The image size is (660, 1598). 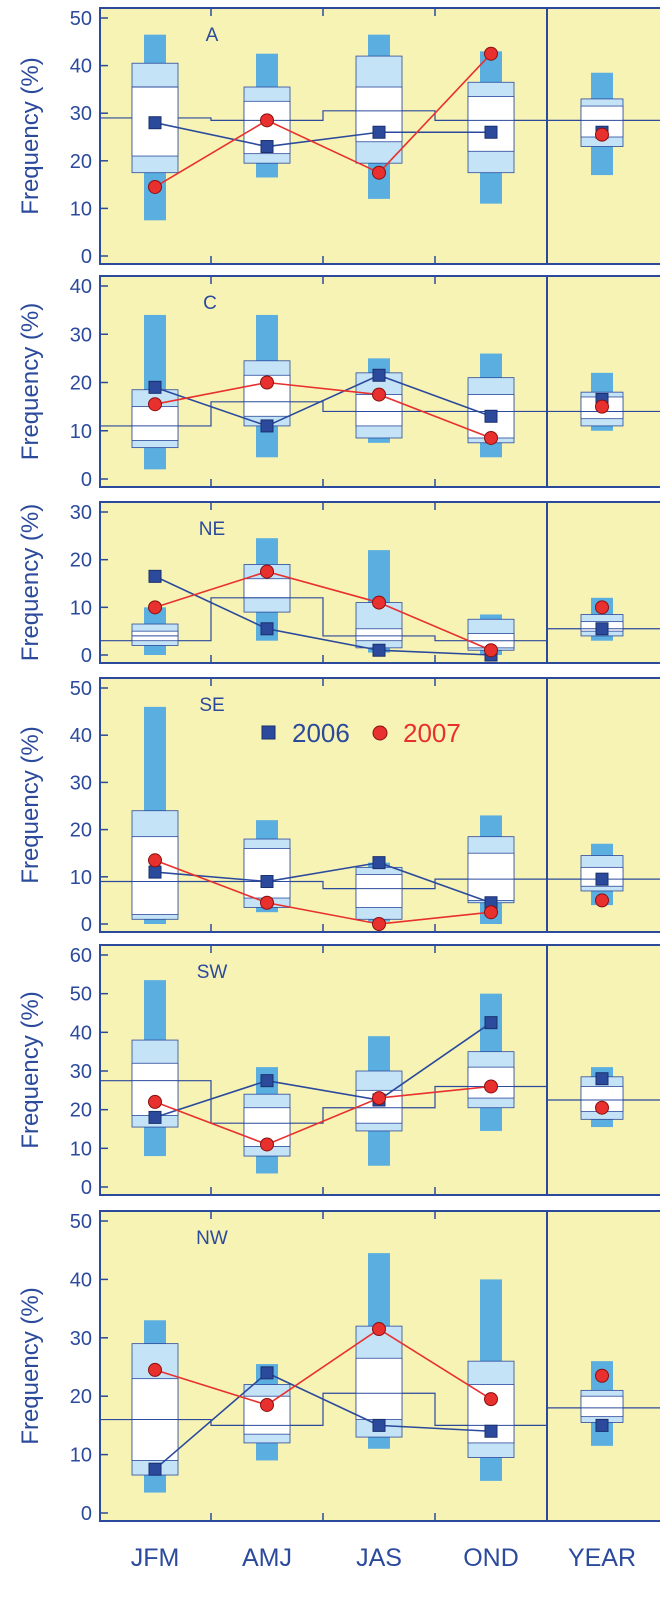 What do you see at coordinates (212, 1238) in the screenshot?
I see `panel-label: NW` at bounding box center [212, 1238].